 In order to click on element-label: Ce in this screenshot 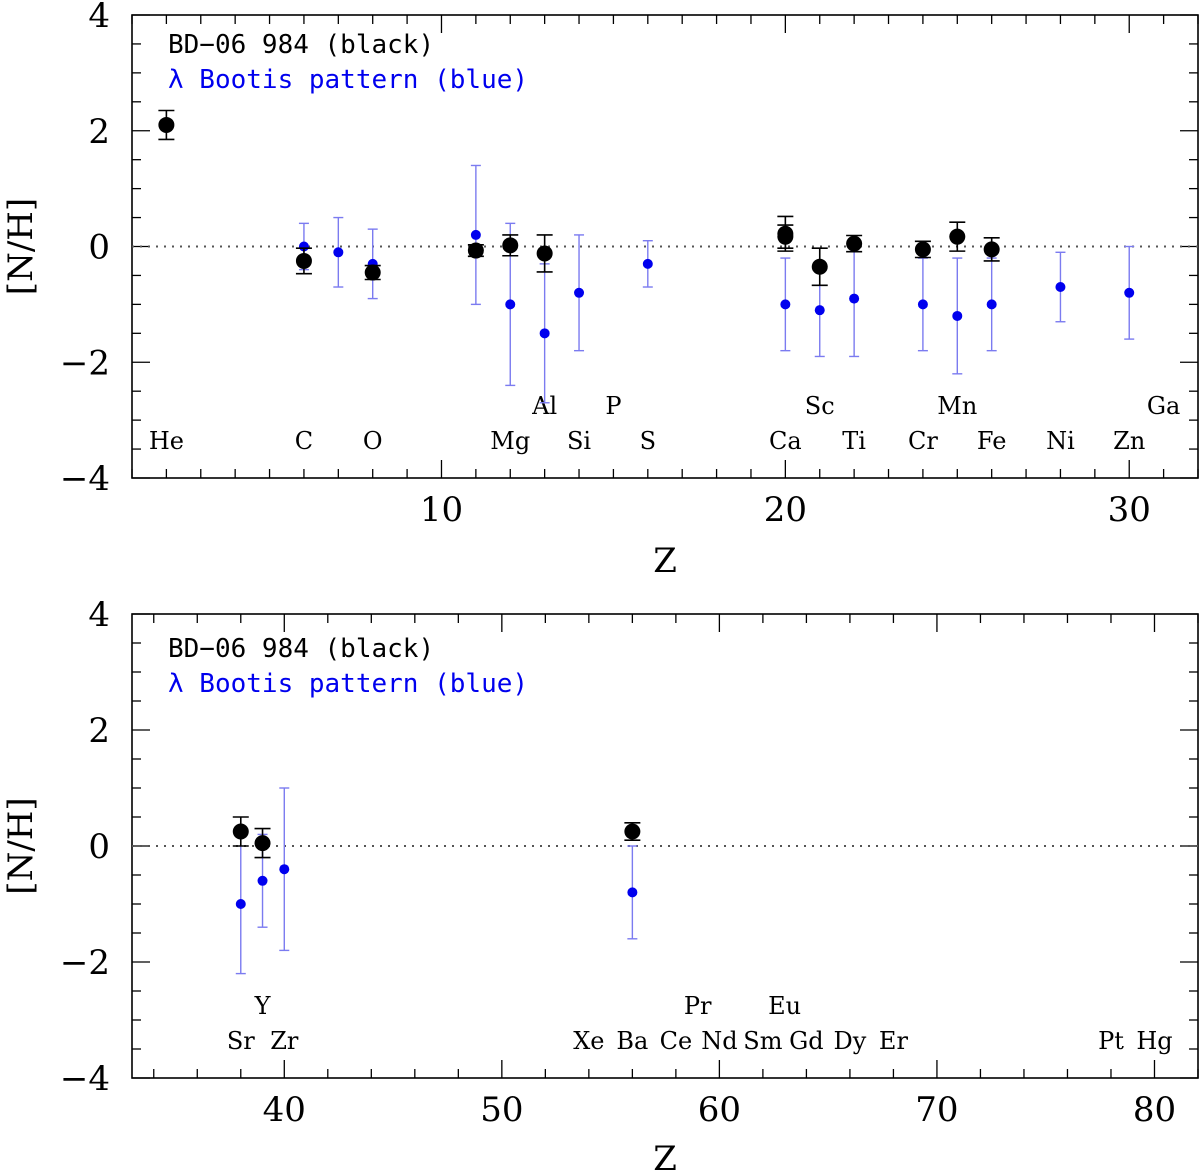, I will do `click(676, 1041)`.